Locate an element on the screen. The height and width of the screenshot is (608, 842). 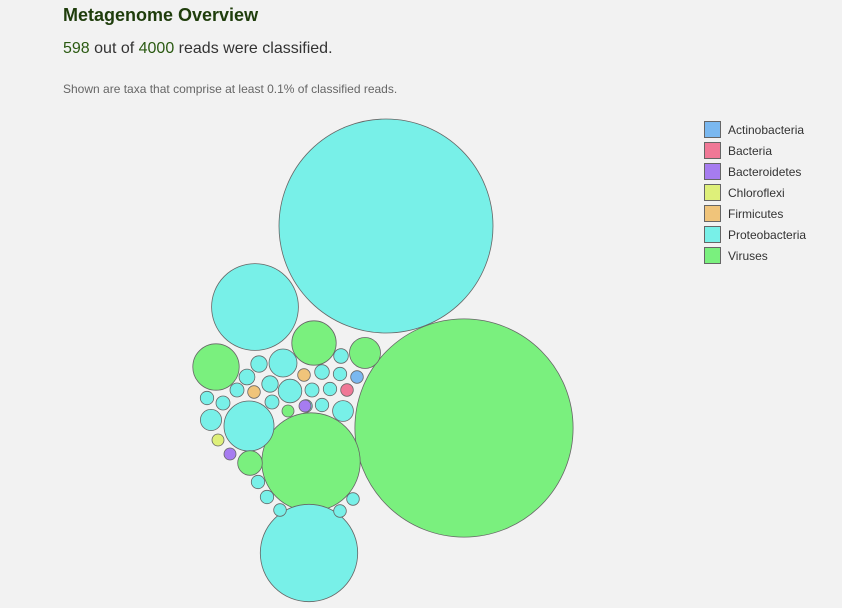
summary-middle-text: out of is located at coordinates (114, 48).